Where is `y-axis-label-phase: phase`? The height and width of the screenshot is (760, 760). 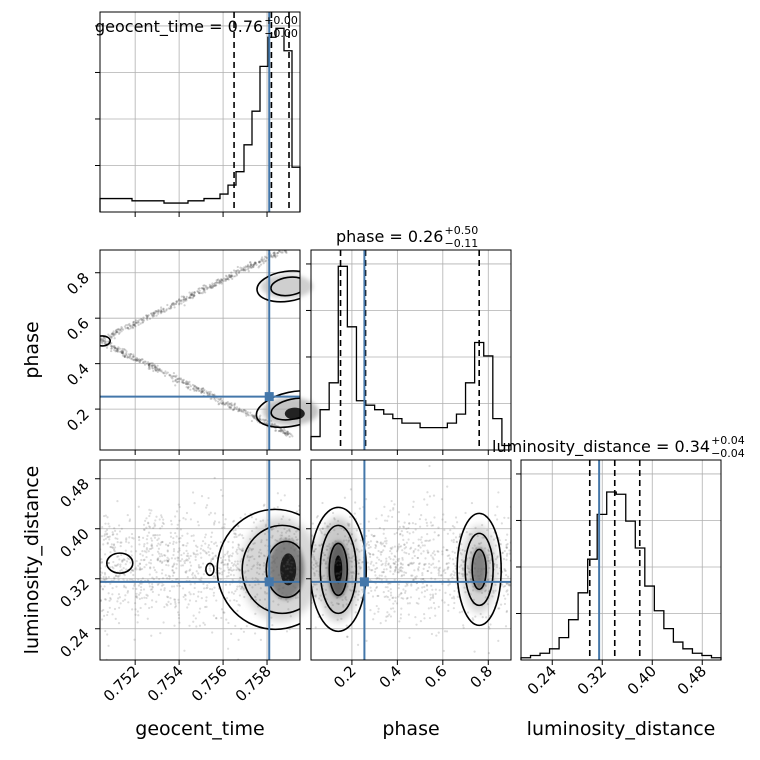 y-axis-label-phase: phase is located at coordinates (32, 349).